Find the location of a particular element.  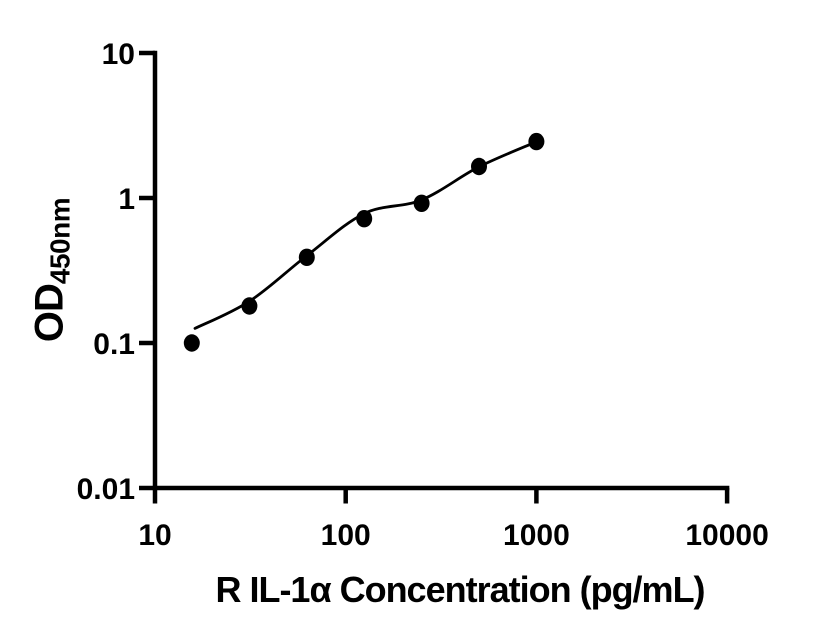

x-axis-title: R IL-1α Concentration (pg/mL) is located at coordinates (460, 589).